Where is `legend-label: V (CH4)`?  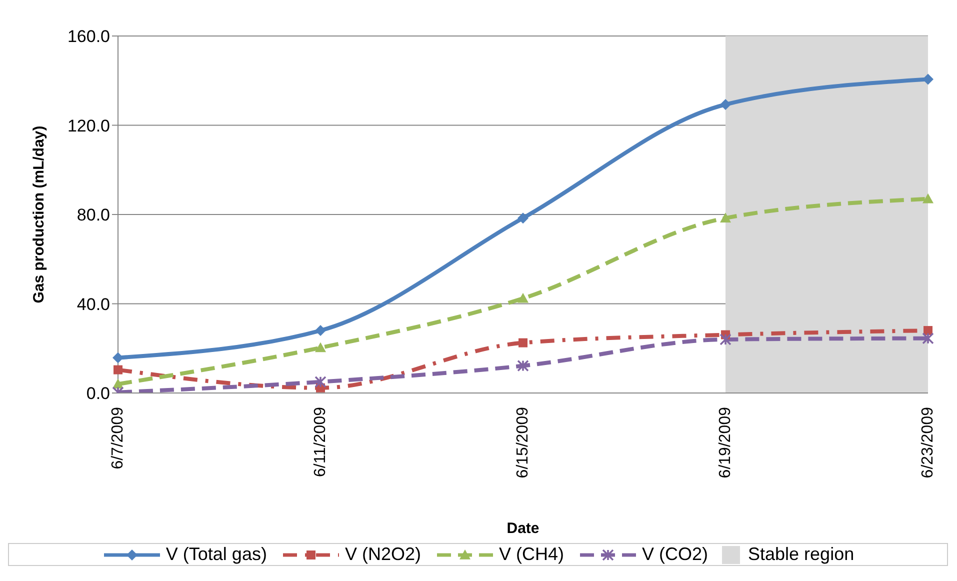
legend-label: V (CH4) is located at coordinates (531, 554).